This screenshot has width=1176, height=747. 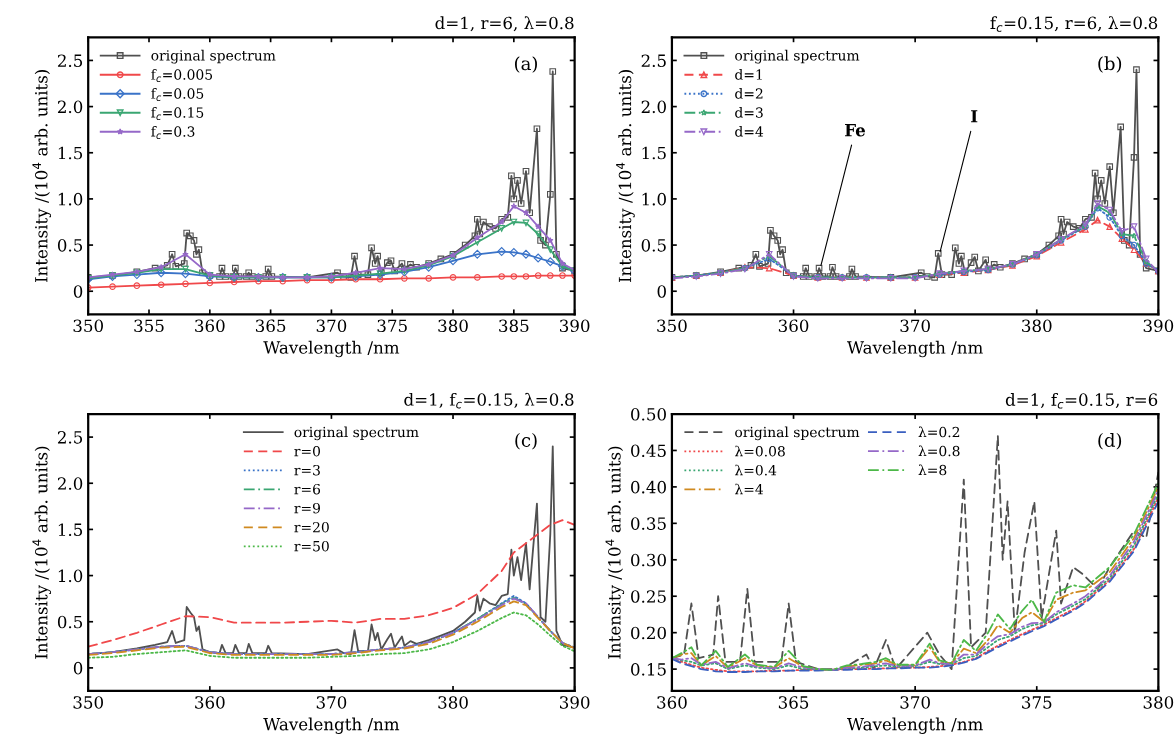 What do you see at coordinates (307, 451) in the screenshot?
I see `legend-label: r=0` at bounding box center [307, 451].